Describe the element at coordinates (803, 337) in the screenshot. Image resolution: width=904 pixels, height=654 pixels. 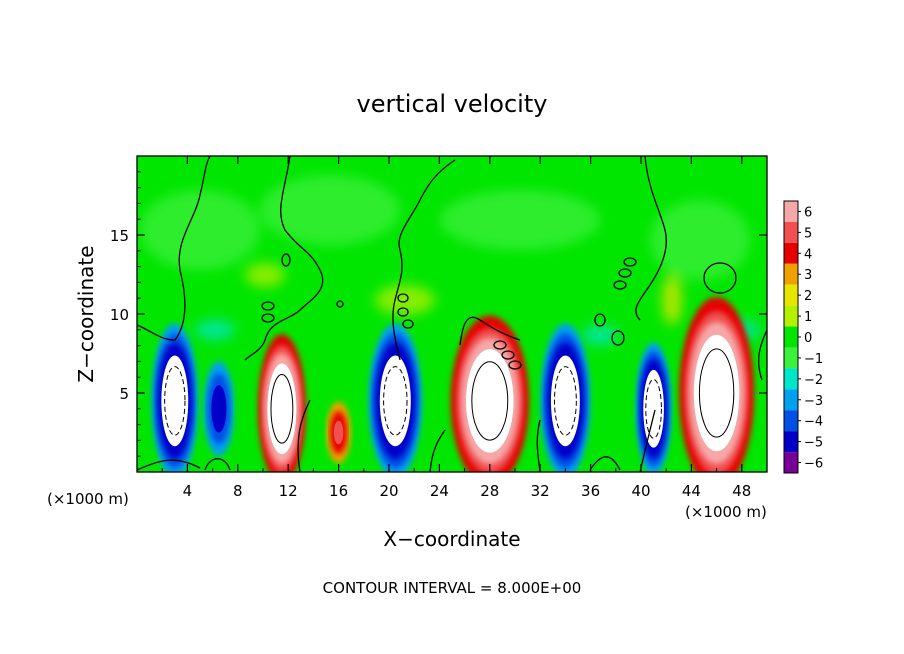
I see `colorbar: 6 5 4 3 2 1 0 −1 −2 −3 −4 −5 −6` at that location.